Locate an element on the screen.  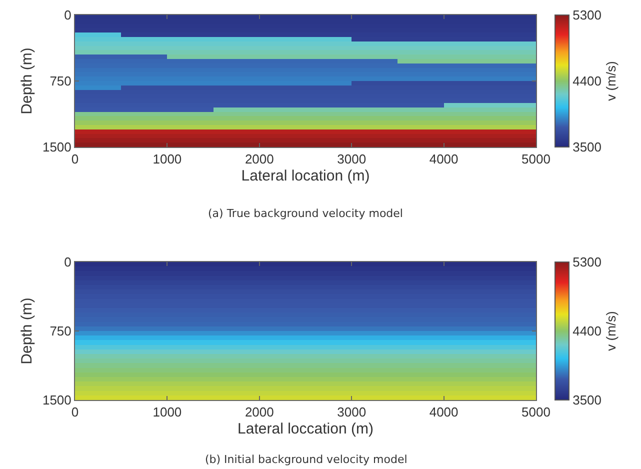
text: (b) Initial background velocity model is located at coordinates (306, 459).